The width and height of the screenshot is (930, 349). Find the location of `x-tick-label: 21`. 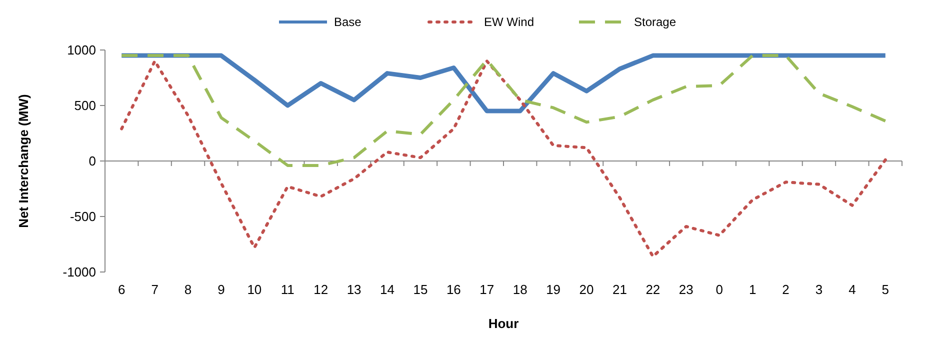

x-tick-label: 21 is located at coordinates (619, 289).